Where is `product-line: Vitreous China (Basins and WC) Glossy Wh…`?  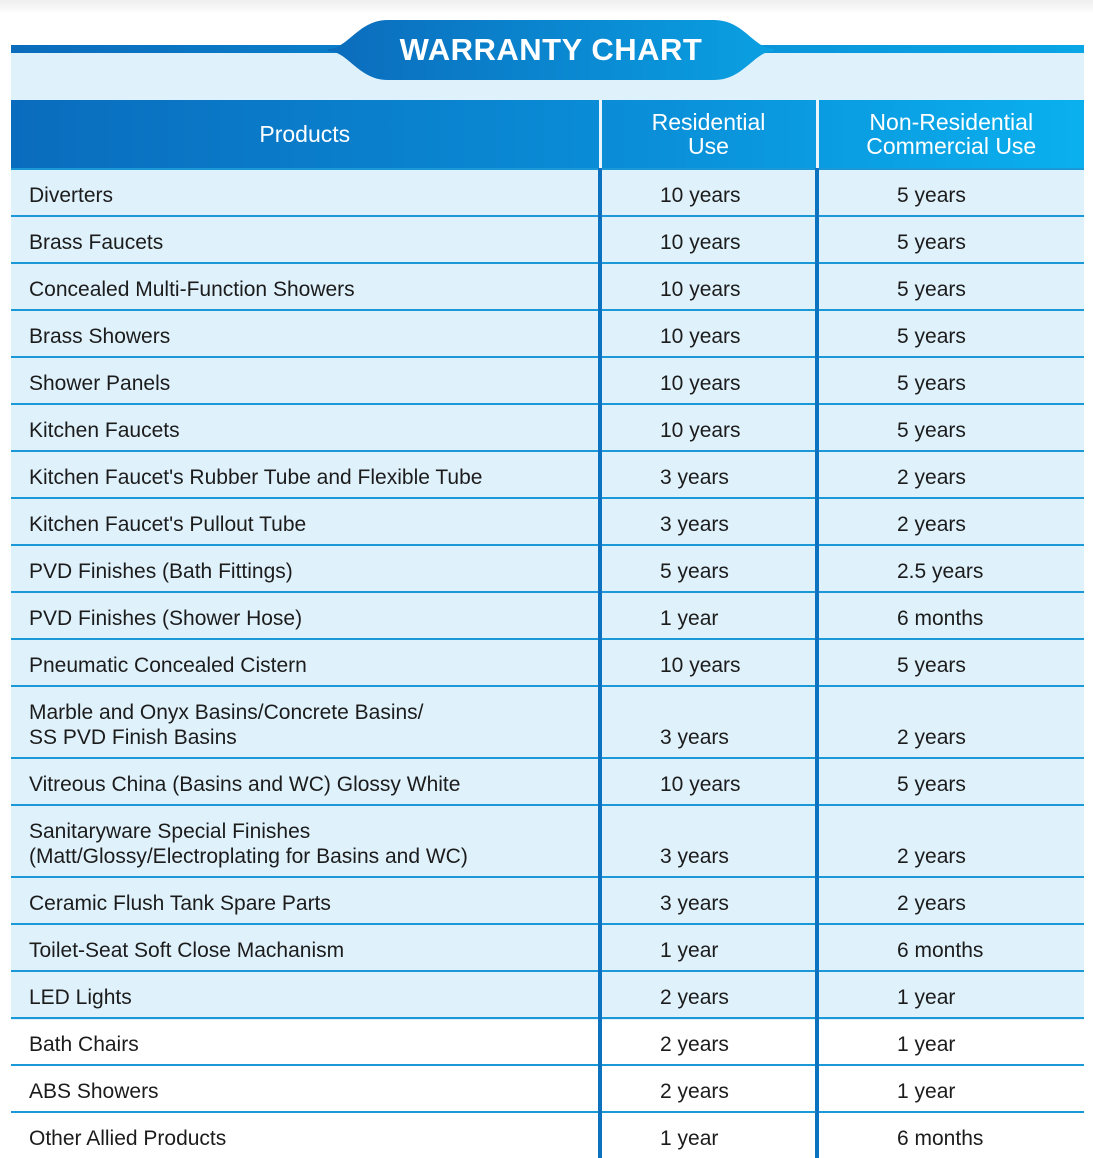 product-line: Vitreous China (Basins and WC) Glossy Wh… is located at coordinates (245, 784).